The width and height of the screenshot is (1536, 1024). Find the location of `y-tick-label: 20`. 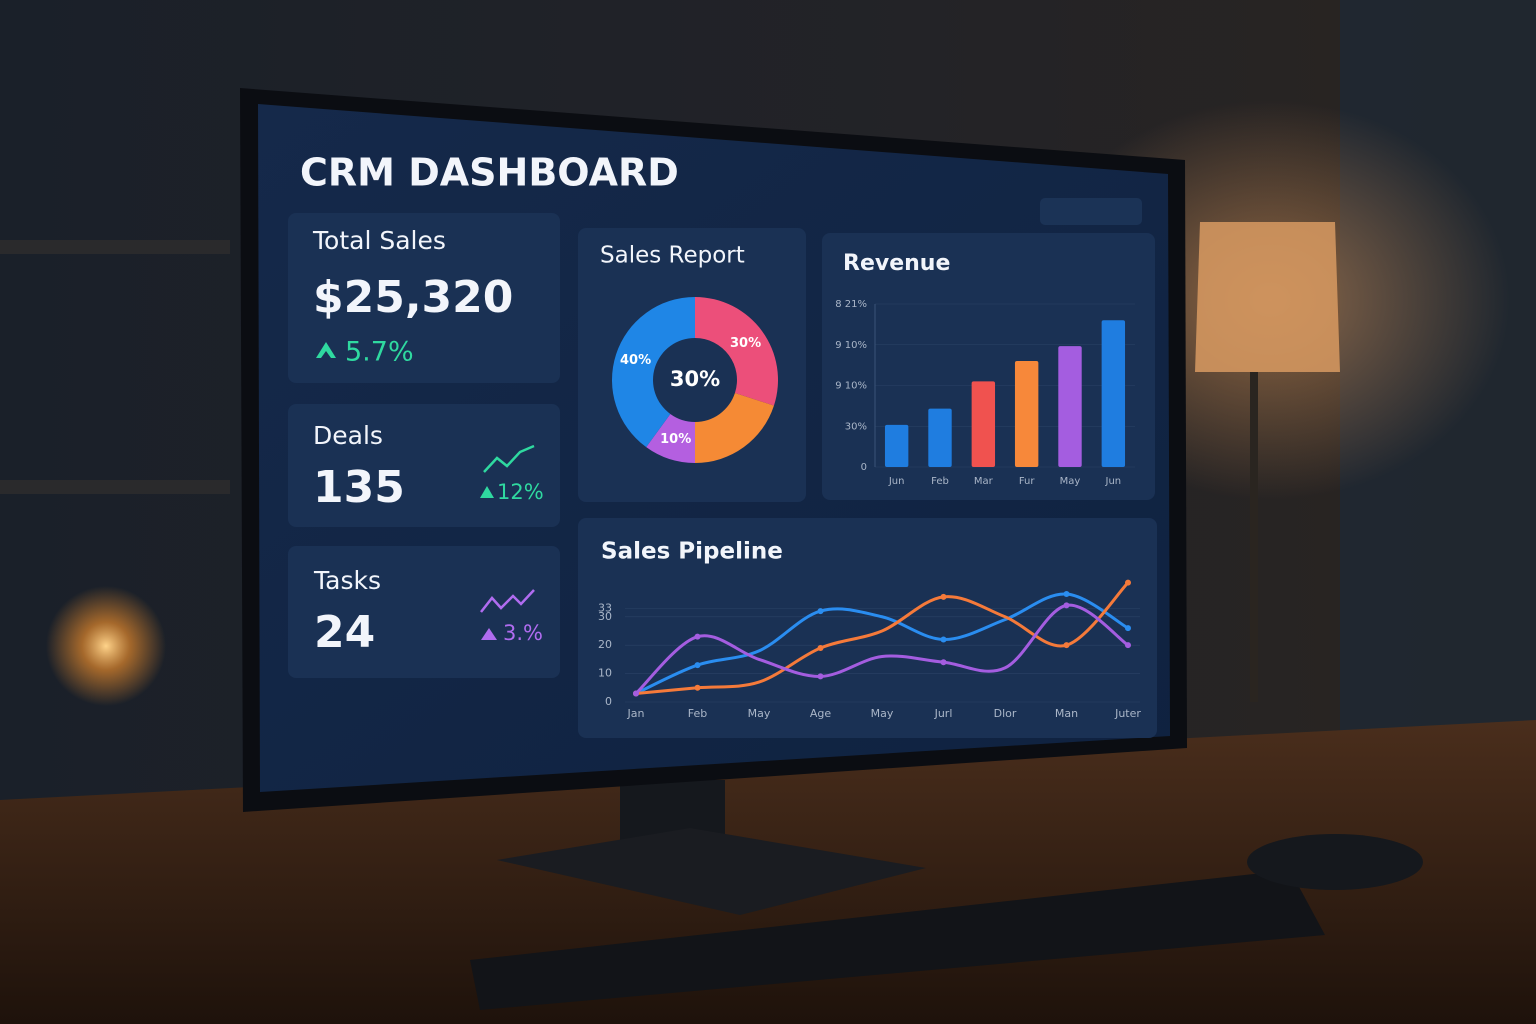

y-tick-label: 20 is located at coordinates (605, 644).